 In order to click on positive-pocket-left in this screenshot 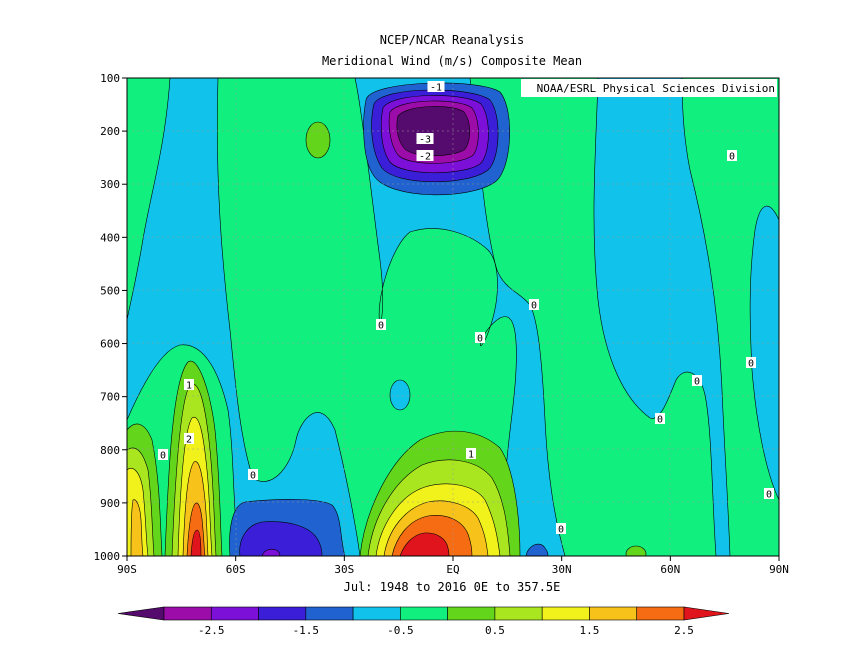, I will do `click(145, 489)`.